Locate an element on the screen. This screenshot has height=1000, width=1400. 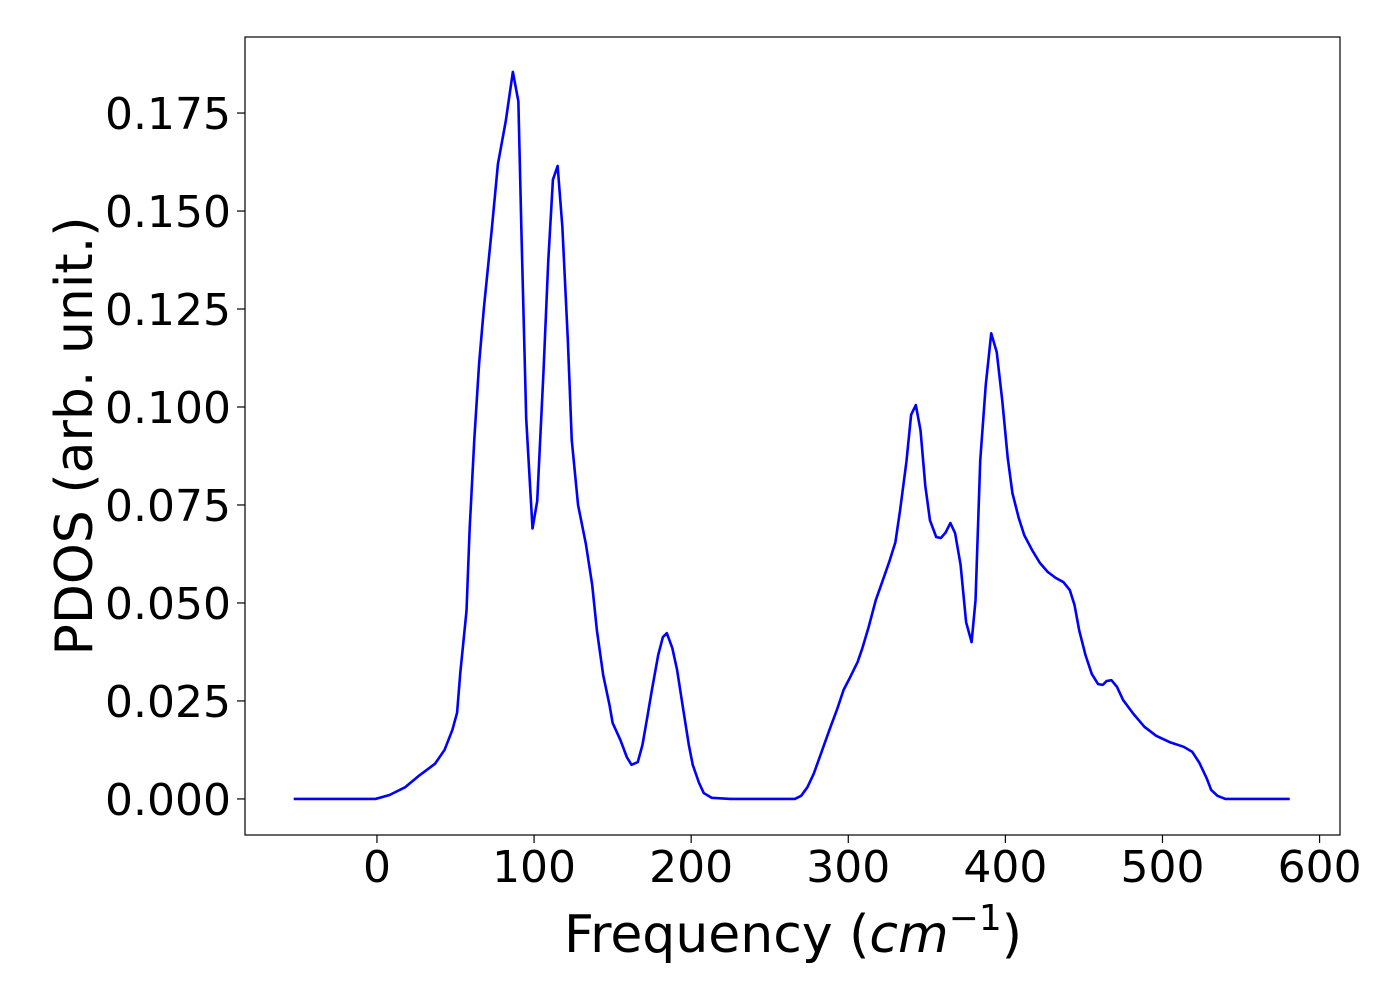
x-axis-label: Frequency (cm−1) is located at coordinates (793, 931).